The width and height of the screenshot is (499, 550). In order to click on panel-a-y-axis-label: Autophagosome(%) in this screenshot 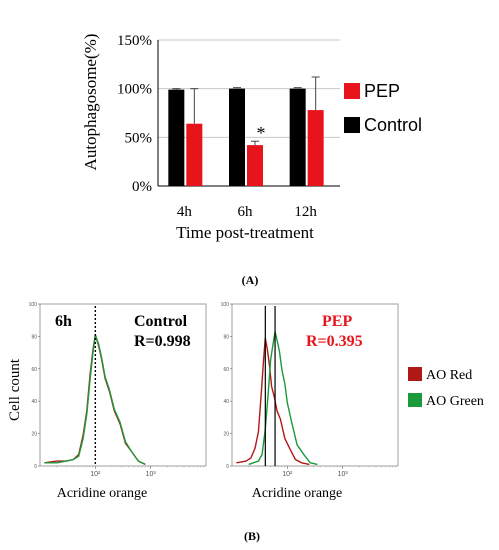, I will do `click(90, 102)`.